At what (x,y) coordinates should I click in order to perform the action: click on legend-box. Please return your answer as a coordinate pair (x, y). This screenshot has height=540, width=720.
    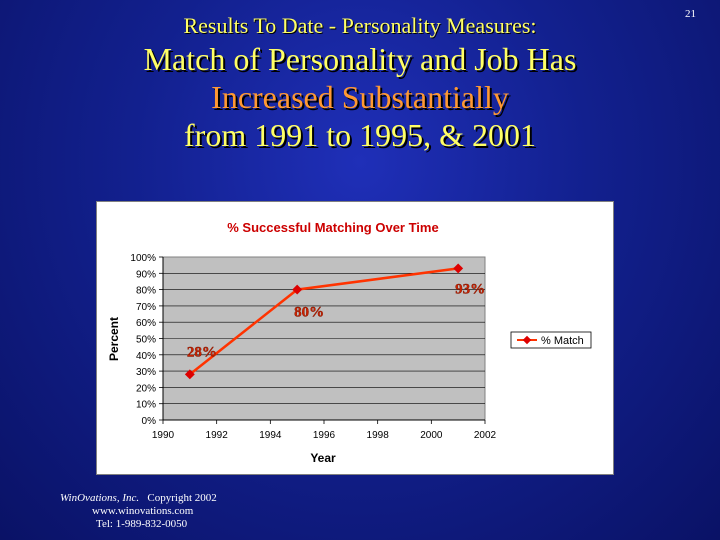
    Looking at the image, I should click on (551, 340).